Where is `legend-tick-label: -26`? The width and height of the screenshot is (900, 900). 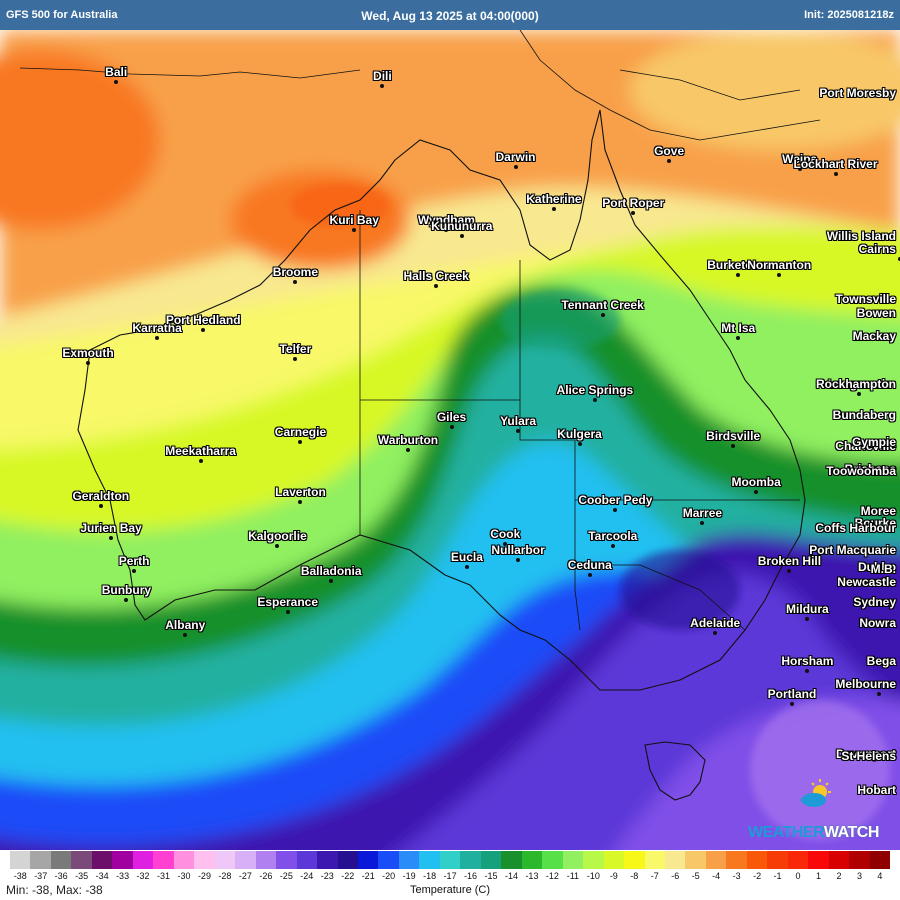
legend-tick-label: -26 is located at coordinates (266, 876).